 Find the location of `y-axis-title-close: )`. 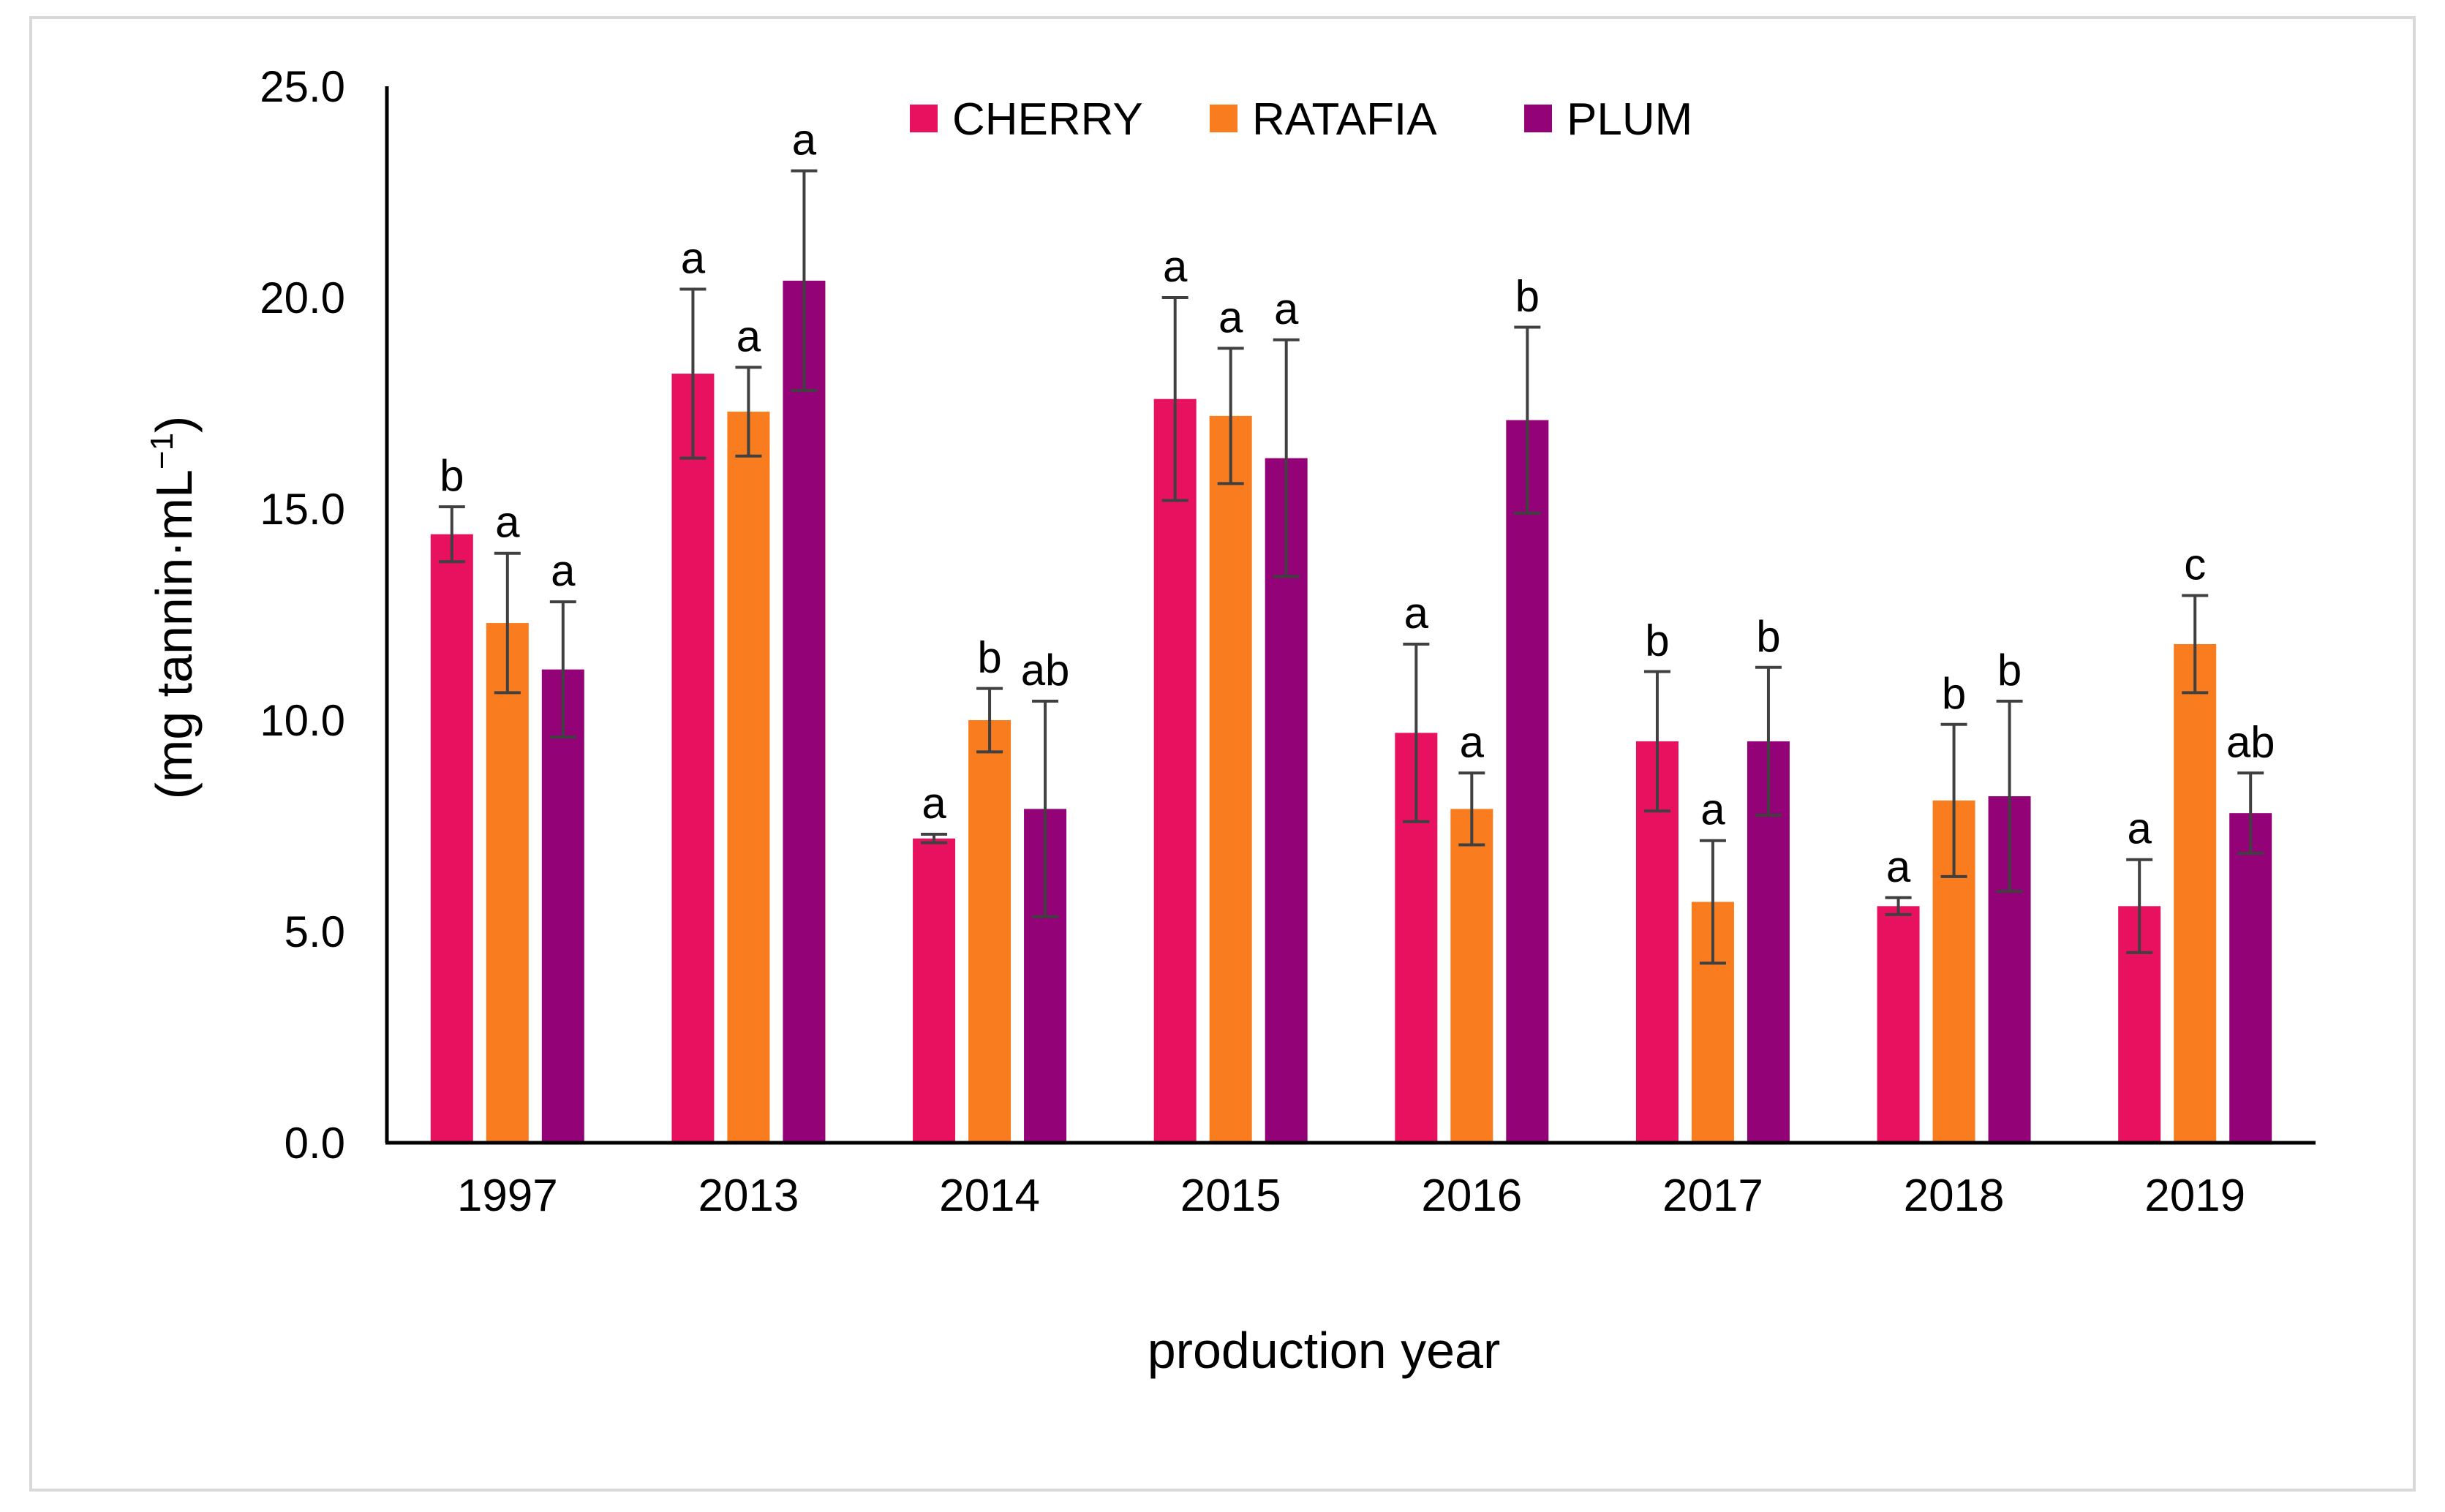

y-axis-title-close: ) is located at coordinates (175, 424).